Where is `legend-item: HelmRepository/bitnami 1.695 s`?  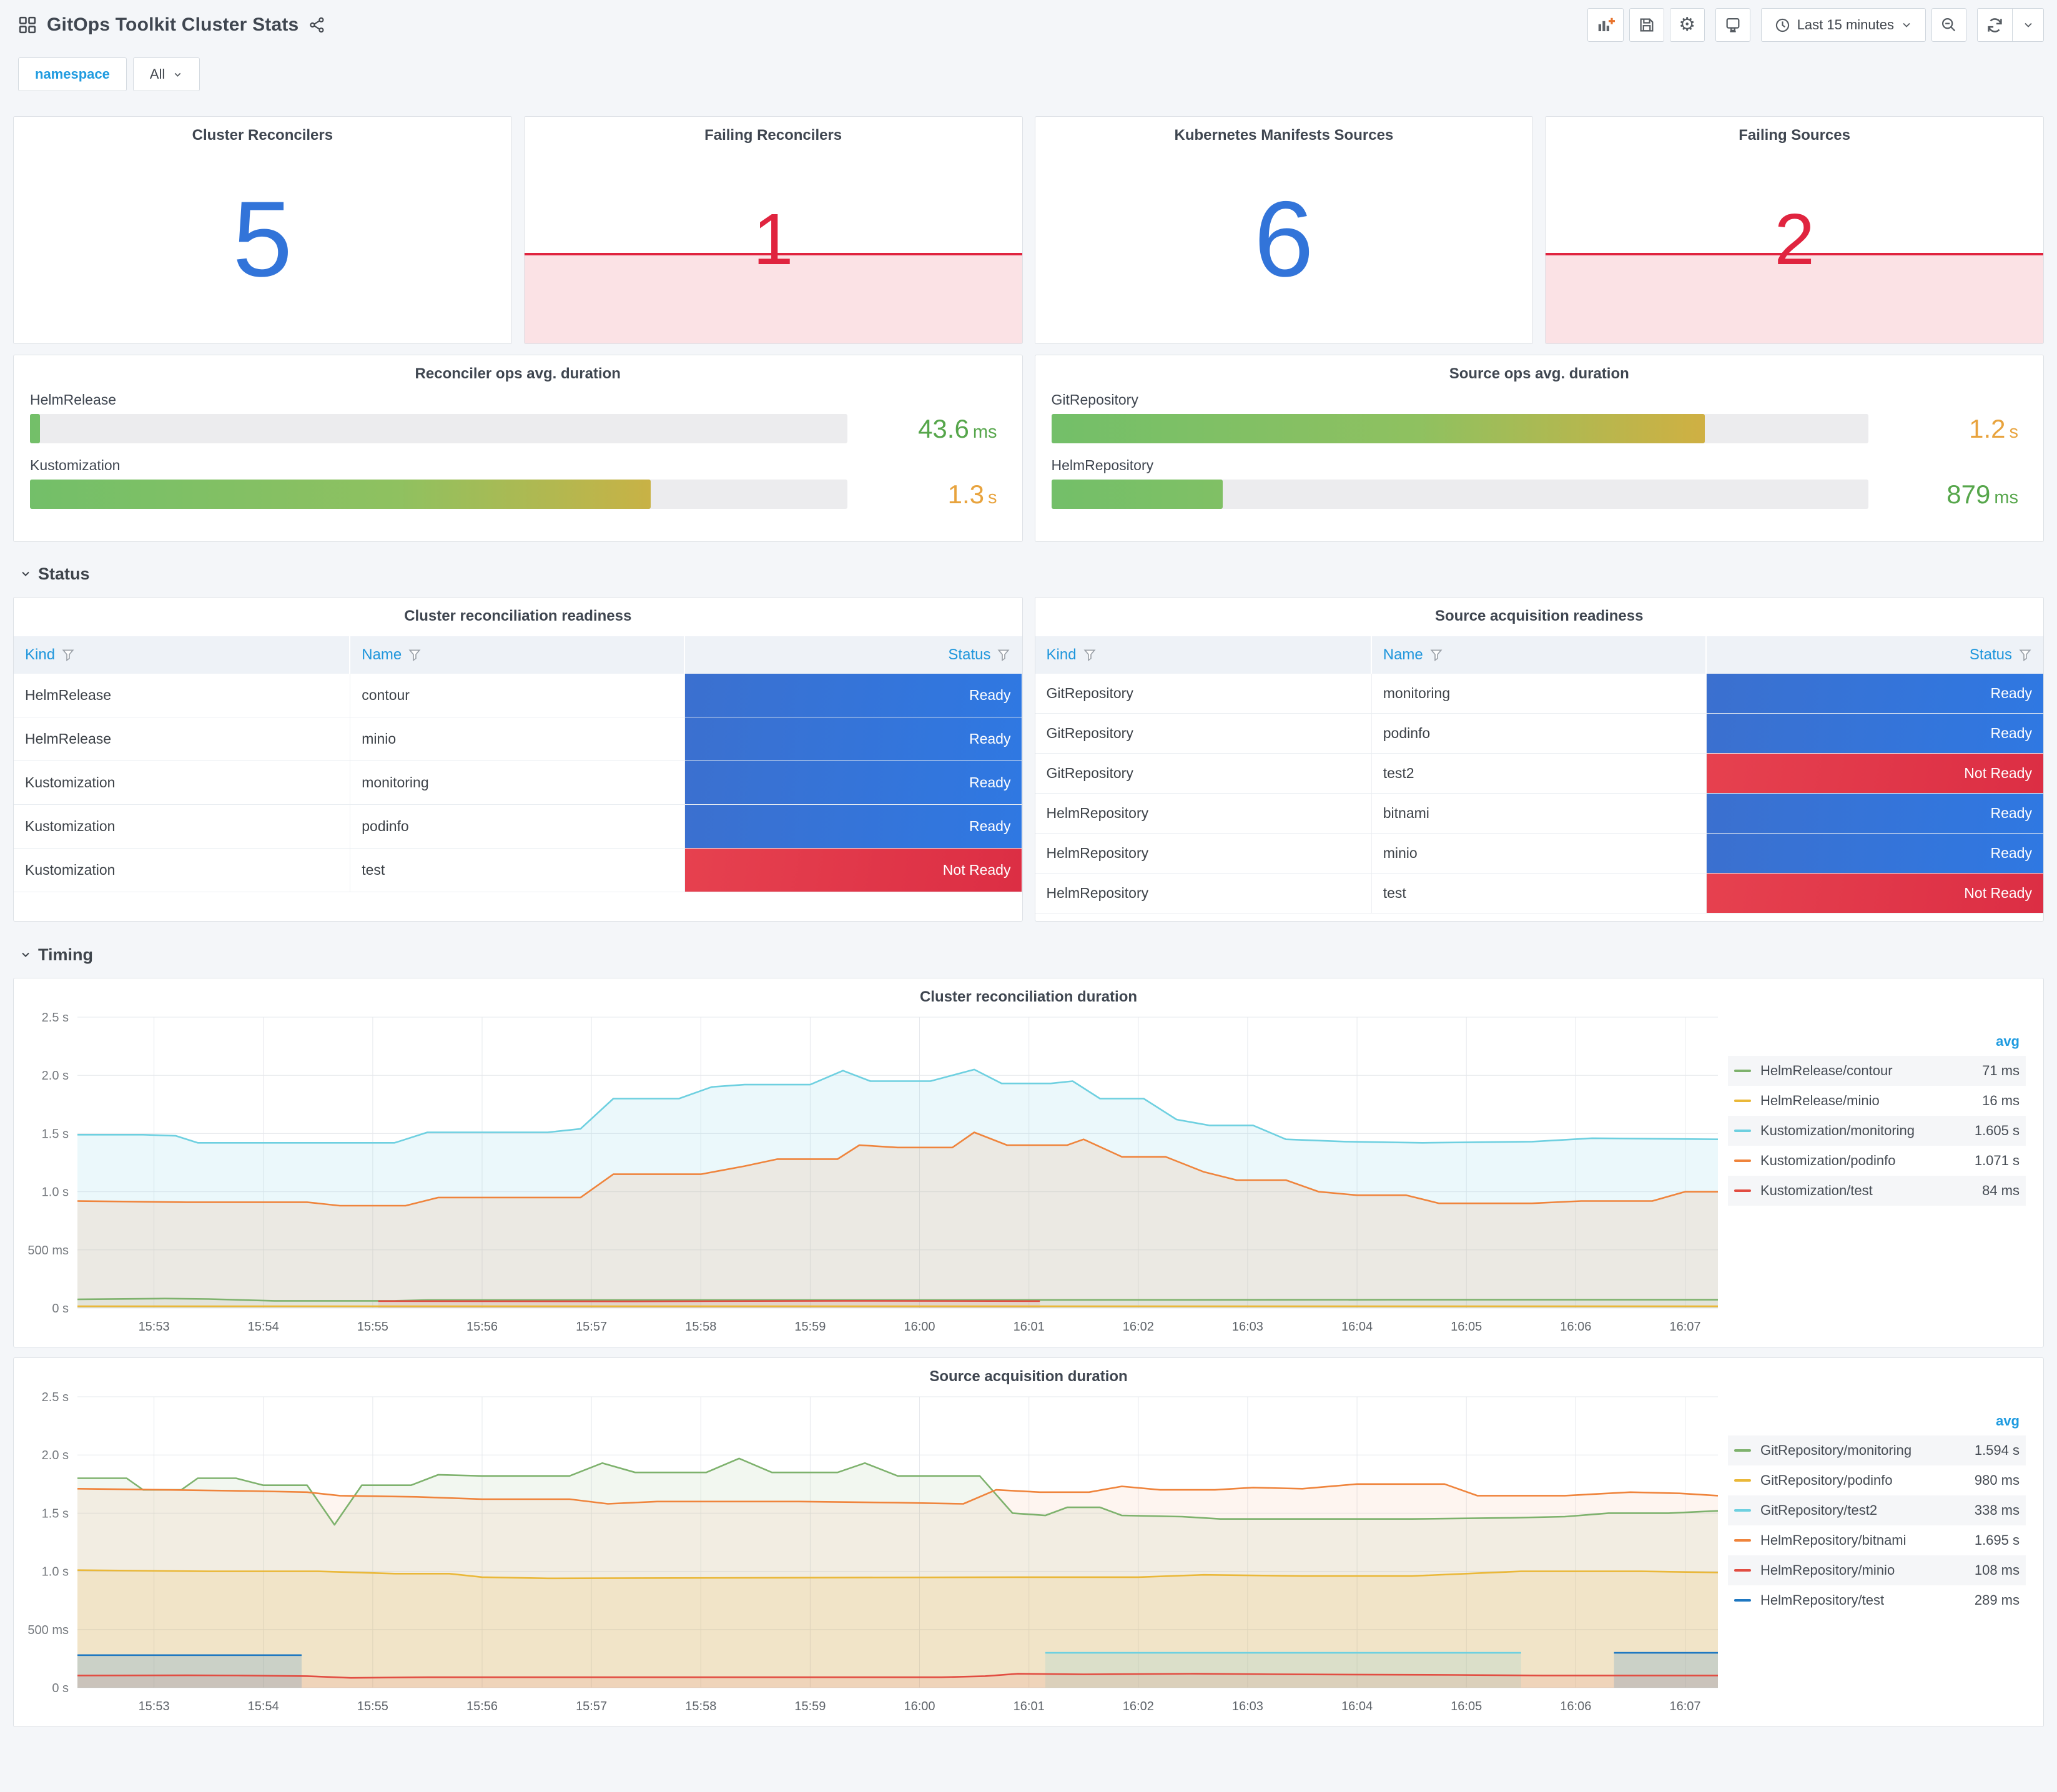
legend-item: HelmRepository/bitnami 1.695 s is located at coordinates (1877, 1540).